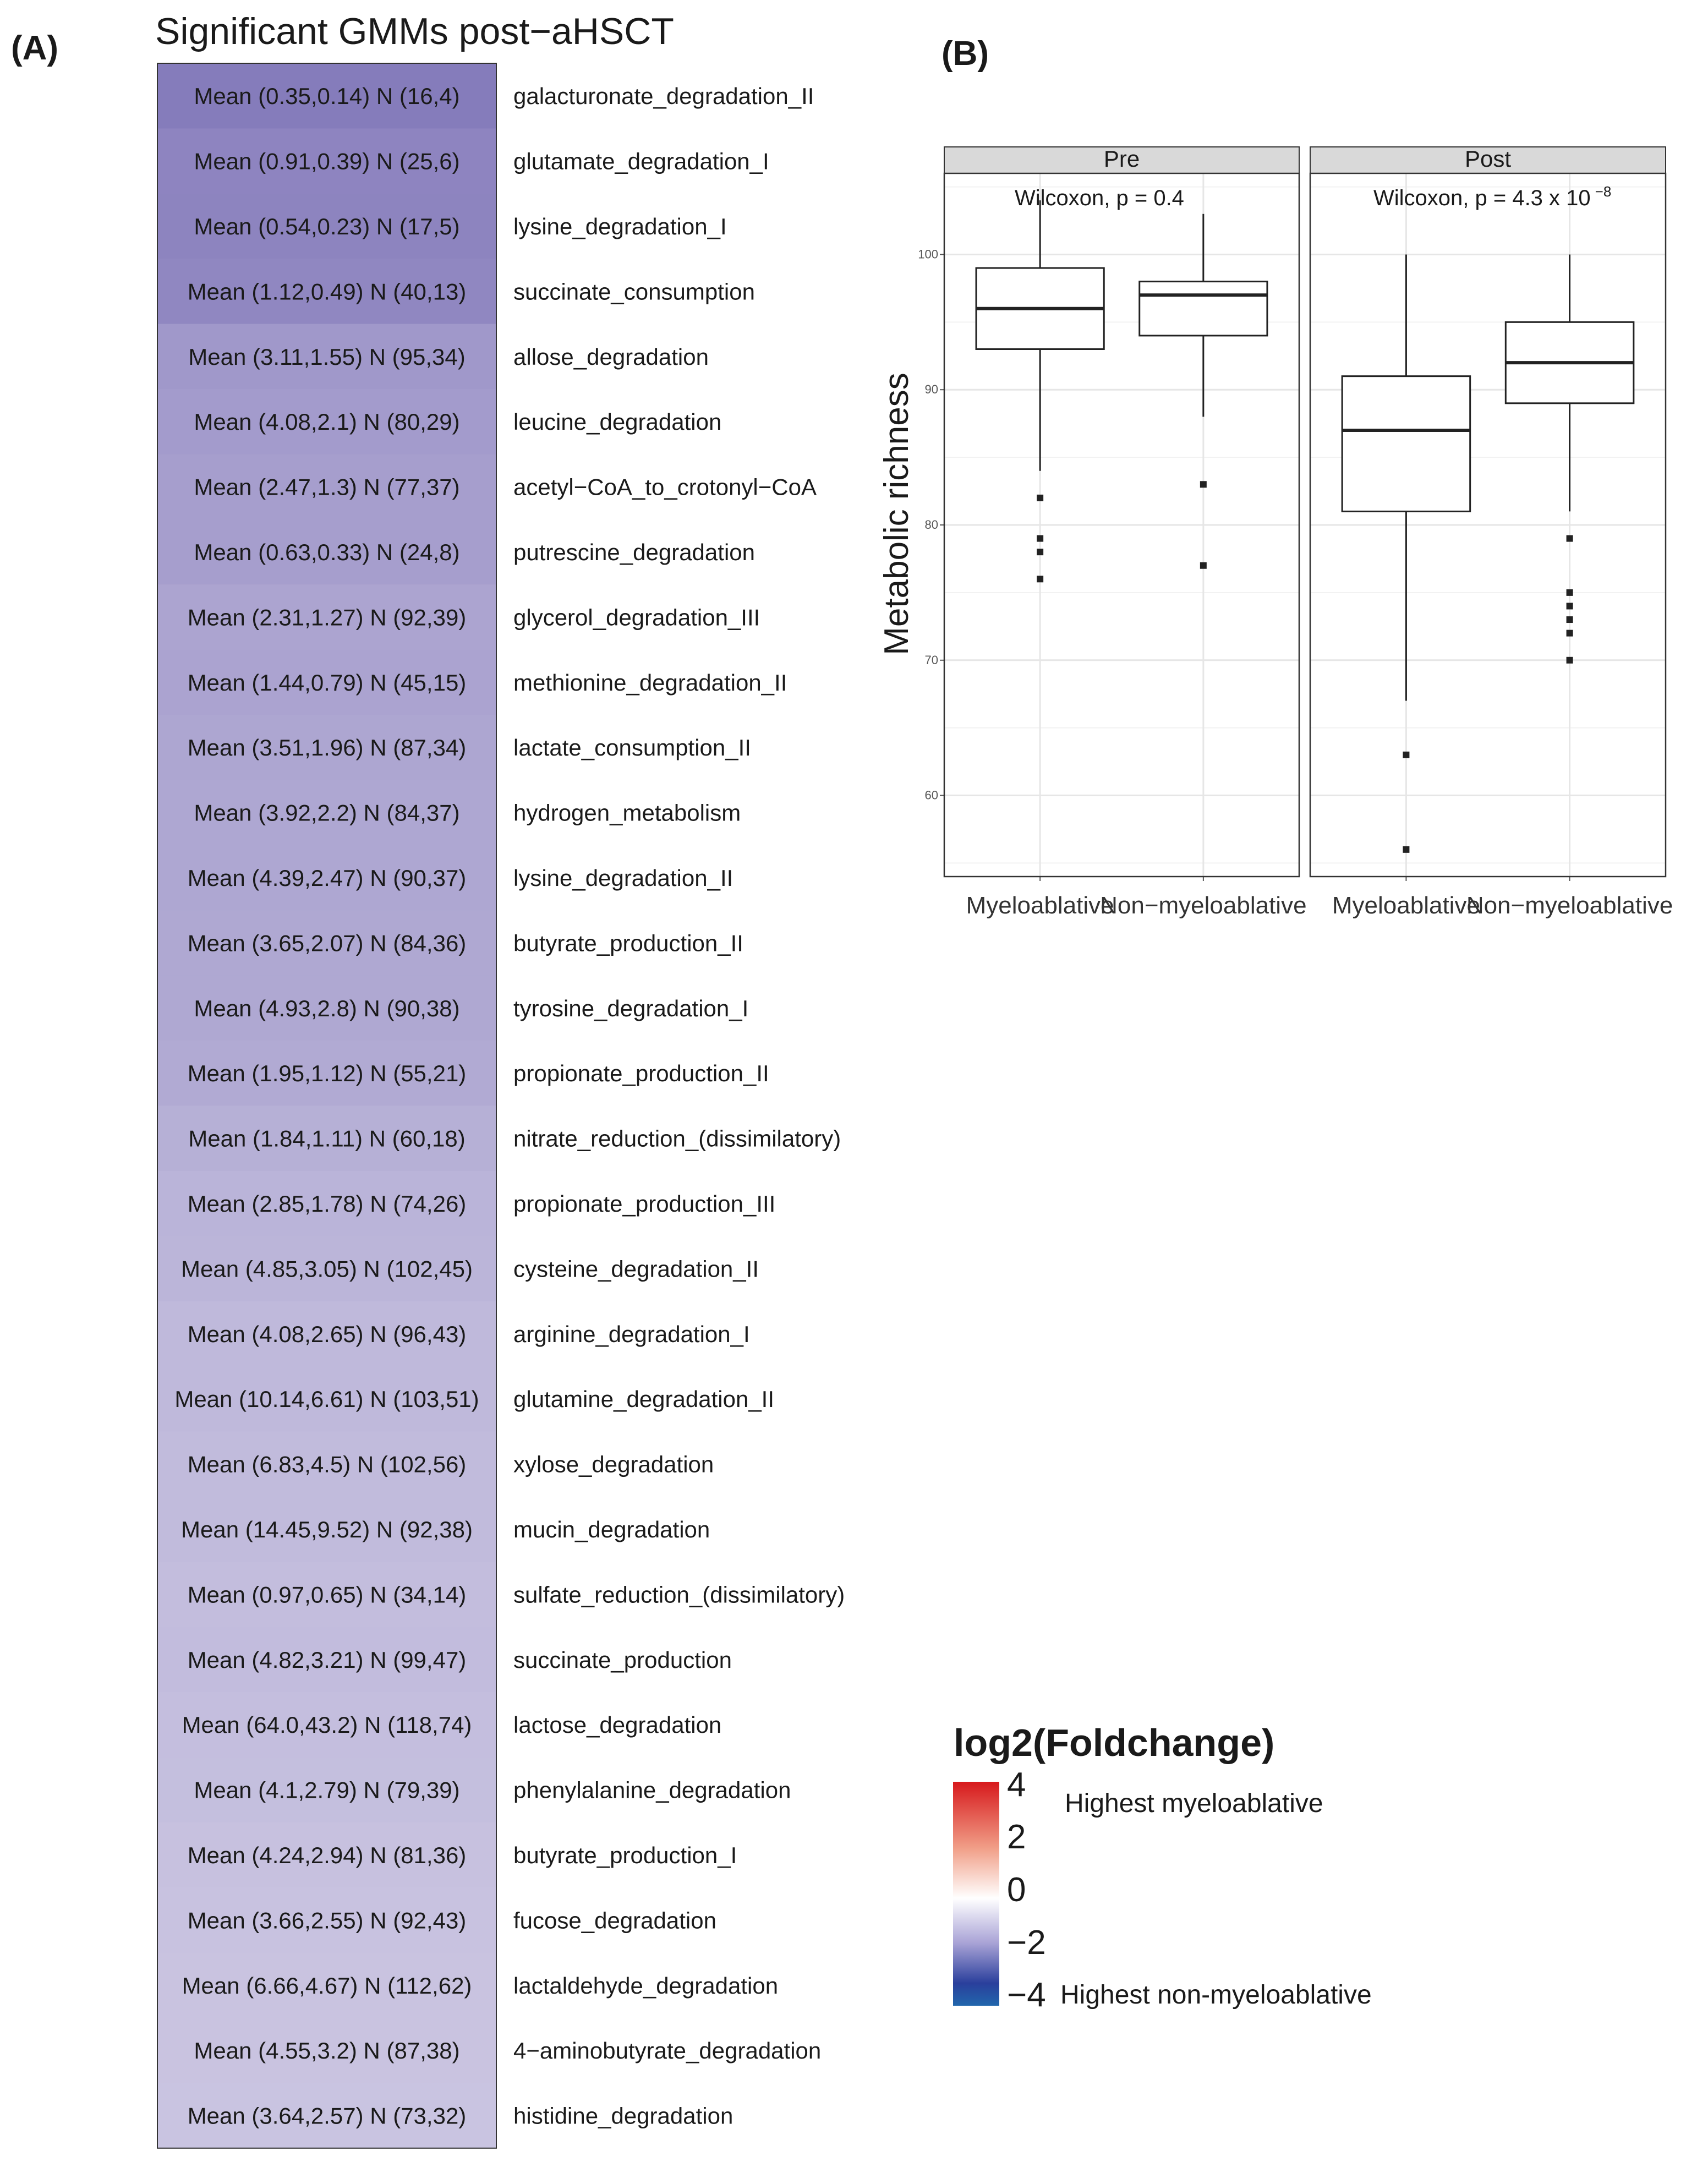 The height and width of the screenshot is (2162, 1708). Describe the element at coordinates (677, 1139) in the screenshot. I see `heatmap-row-label: nitrate_reduction_(dissimilatory)` at that location.